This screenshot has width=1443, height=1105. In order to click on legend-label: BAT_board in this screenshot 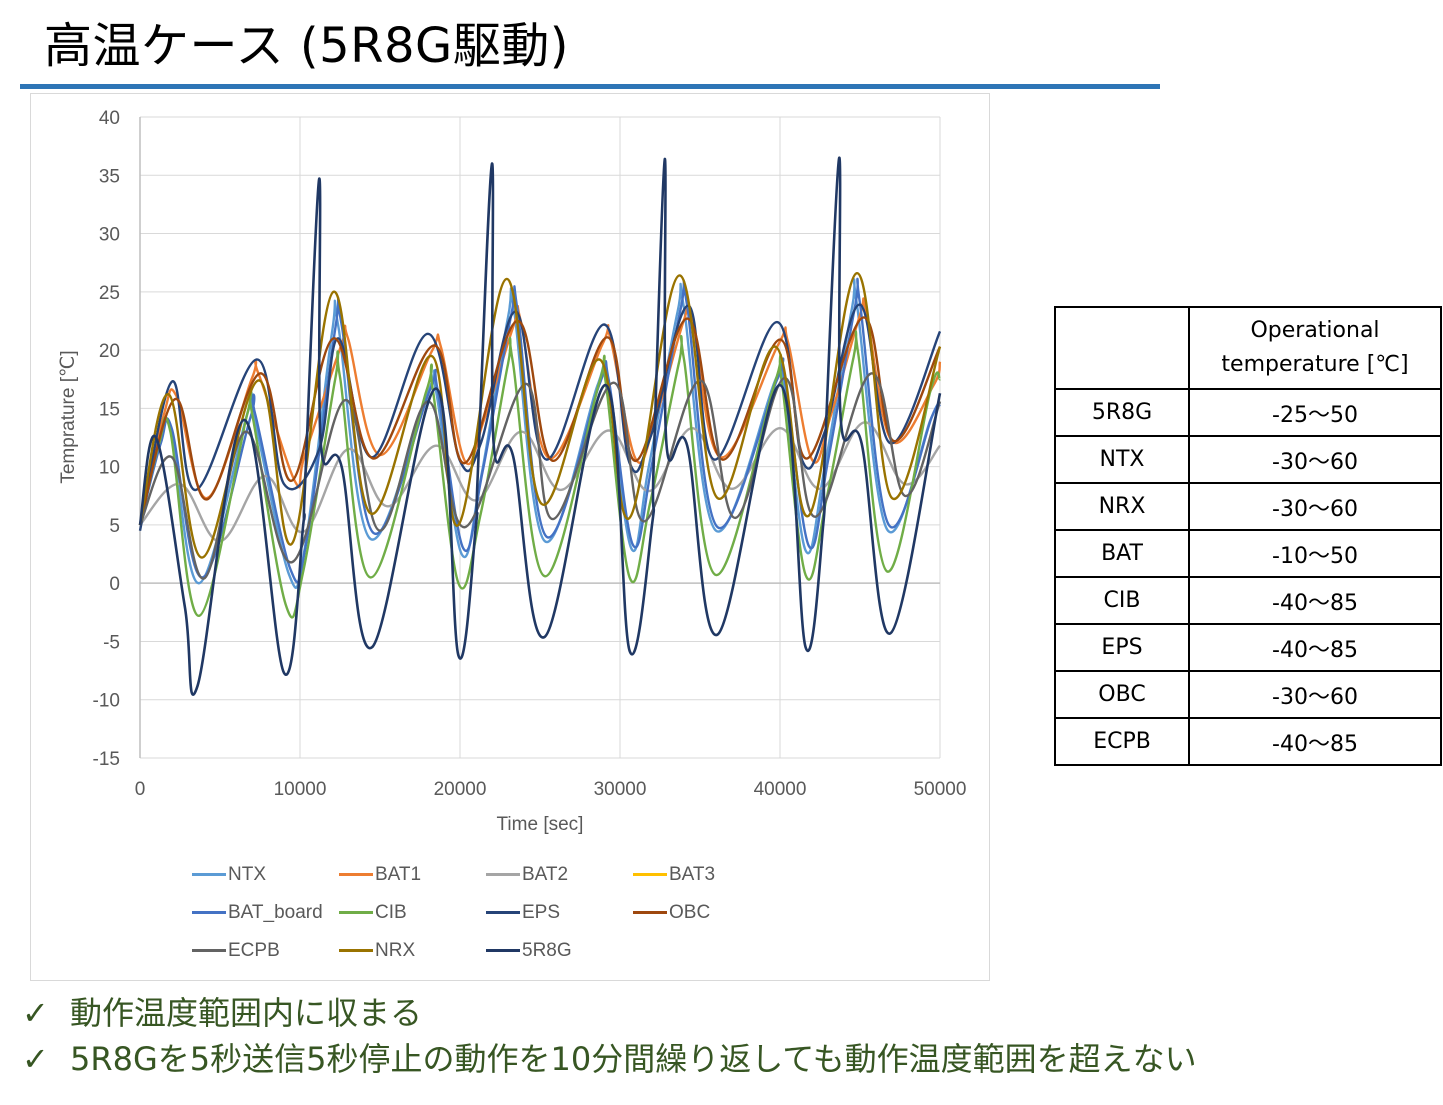, I will do `click(275, 912)`.